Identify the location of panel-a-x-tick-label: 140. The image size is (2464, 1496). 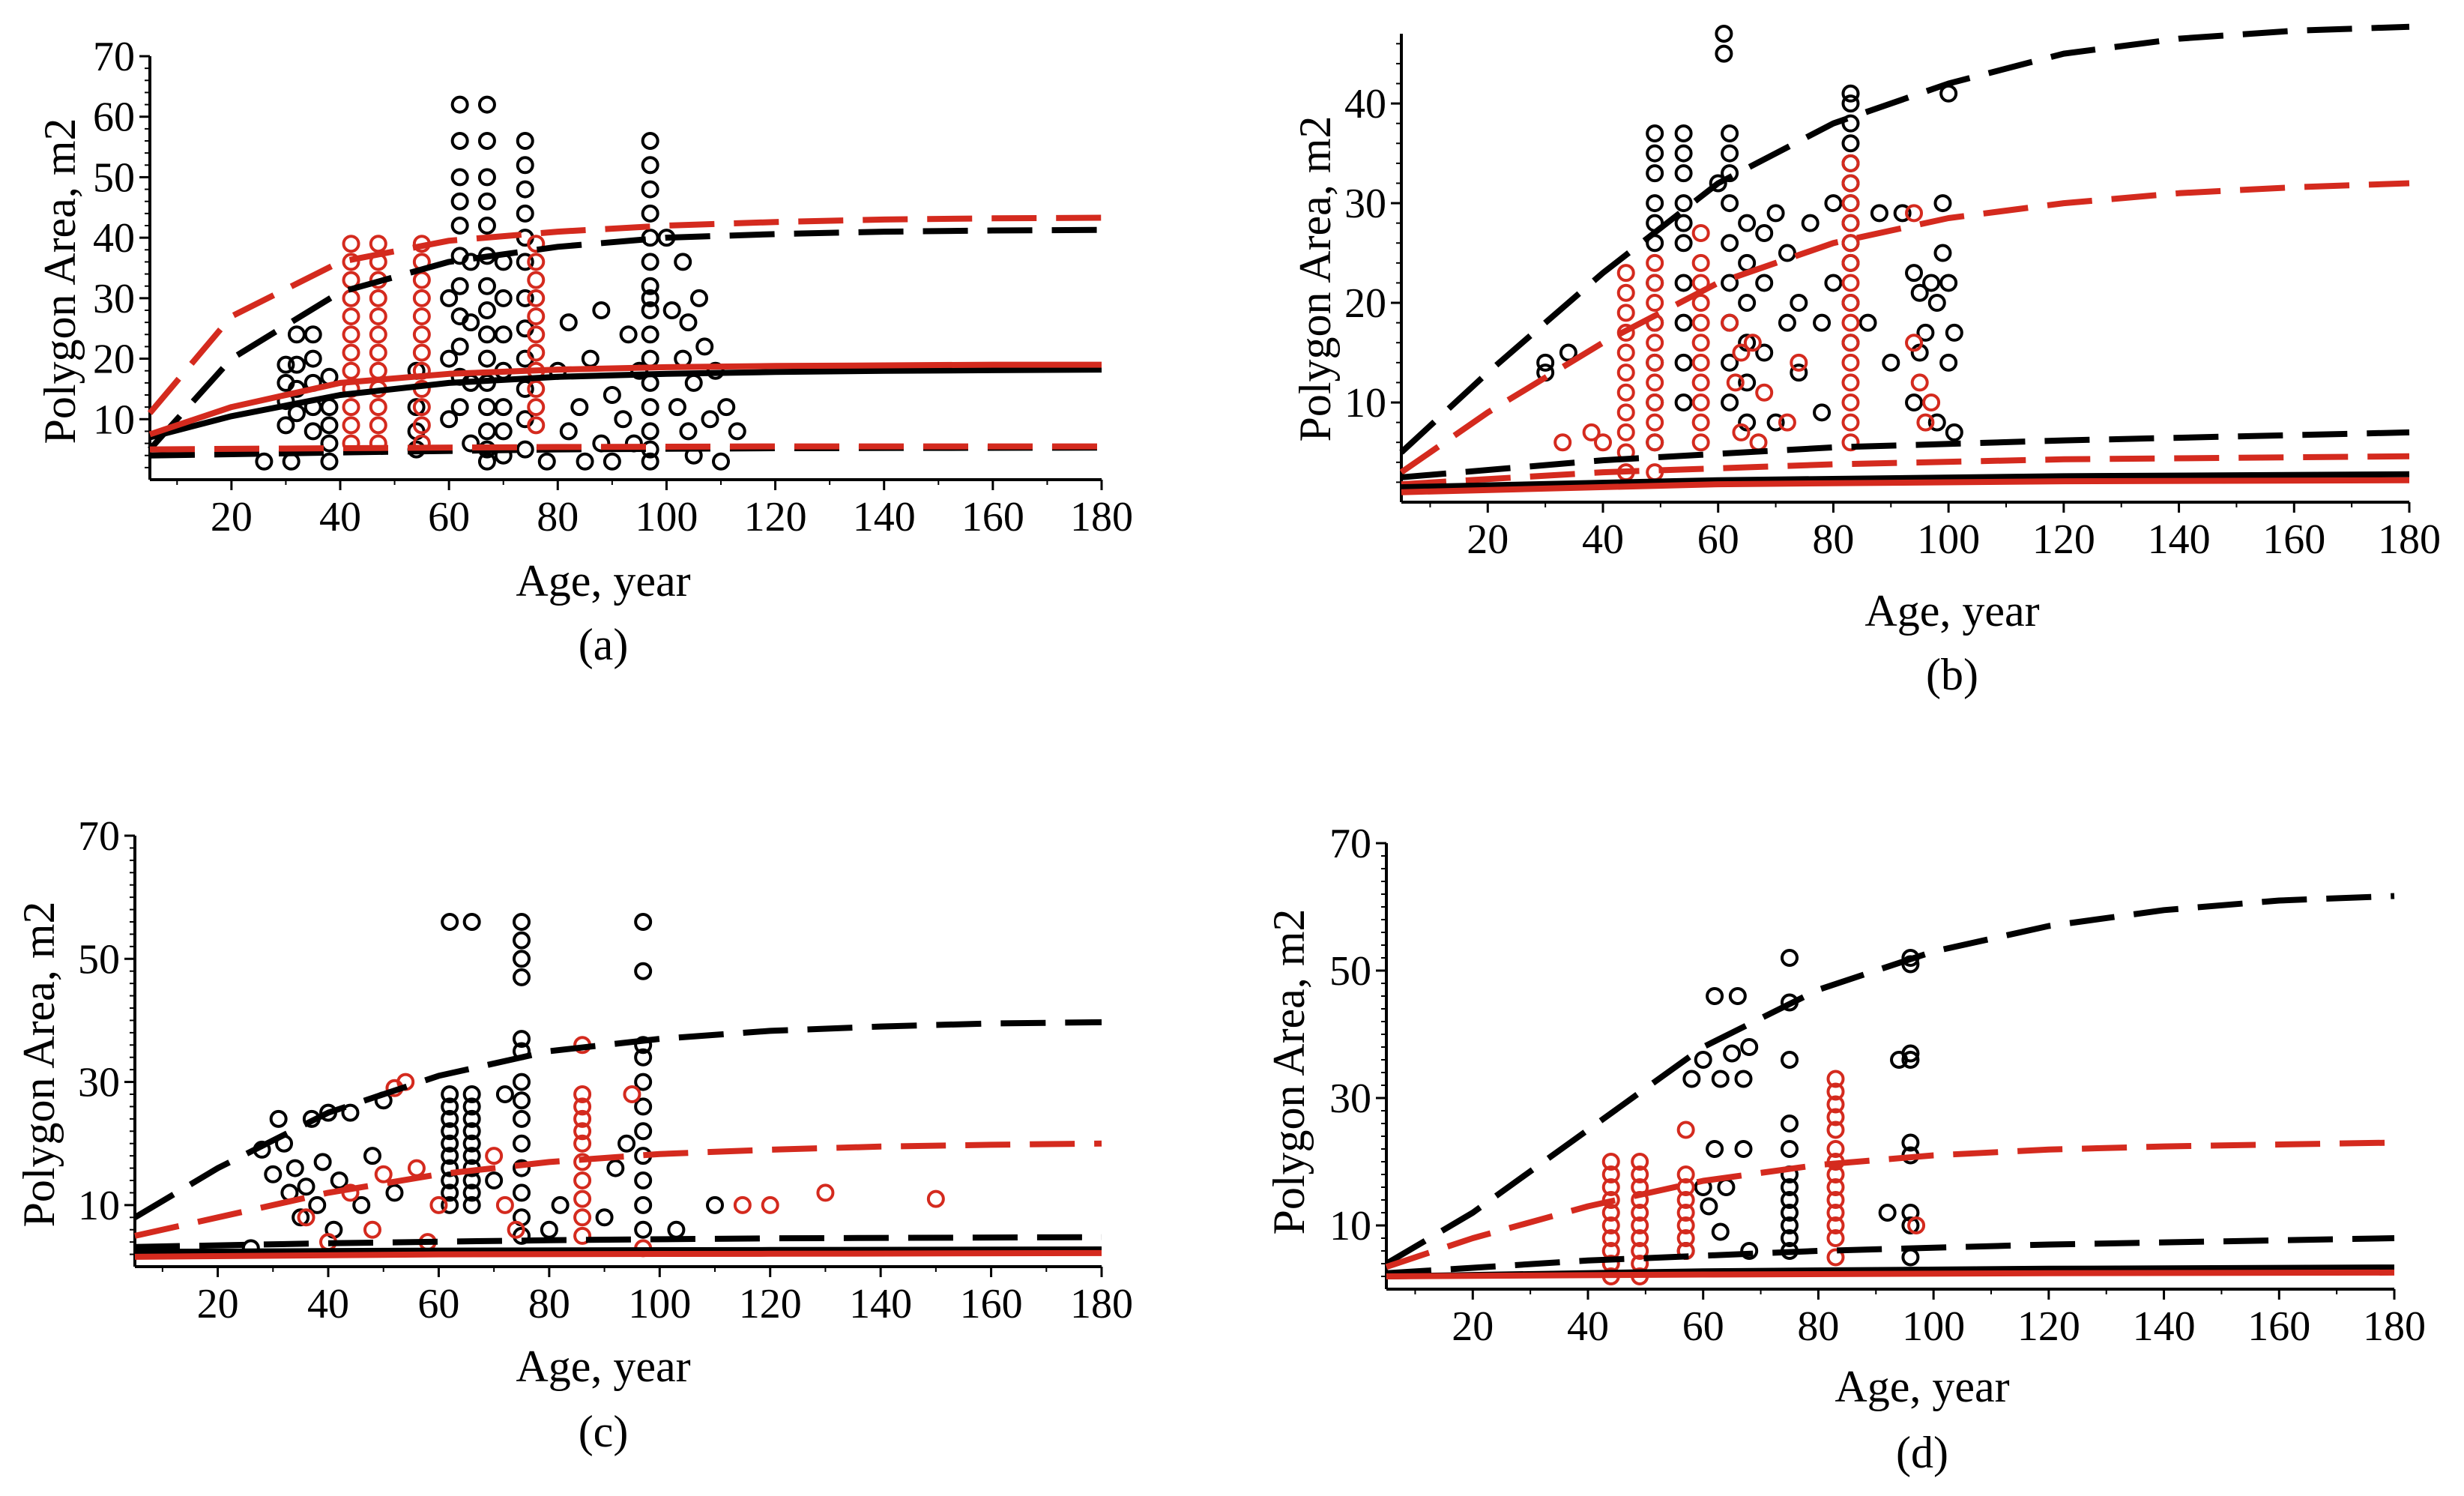
(885, 517).